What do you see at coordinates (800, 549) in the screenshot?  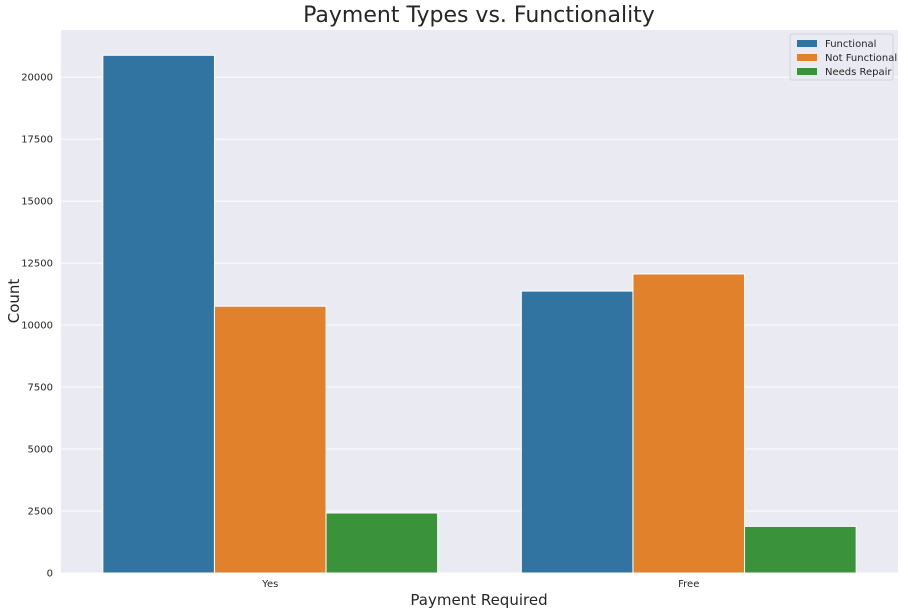 I see `bar-needs-repair-free` at bounding box center [800, 549].